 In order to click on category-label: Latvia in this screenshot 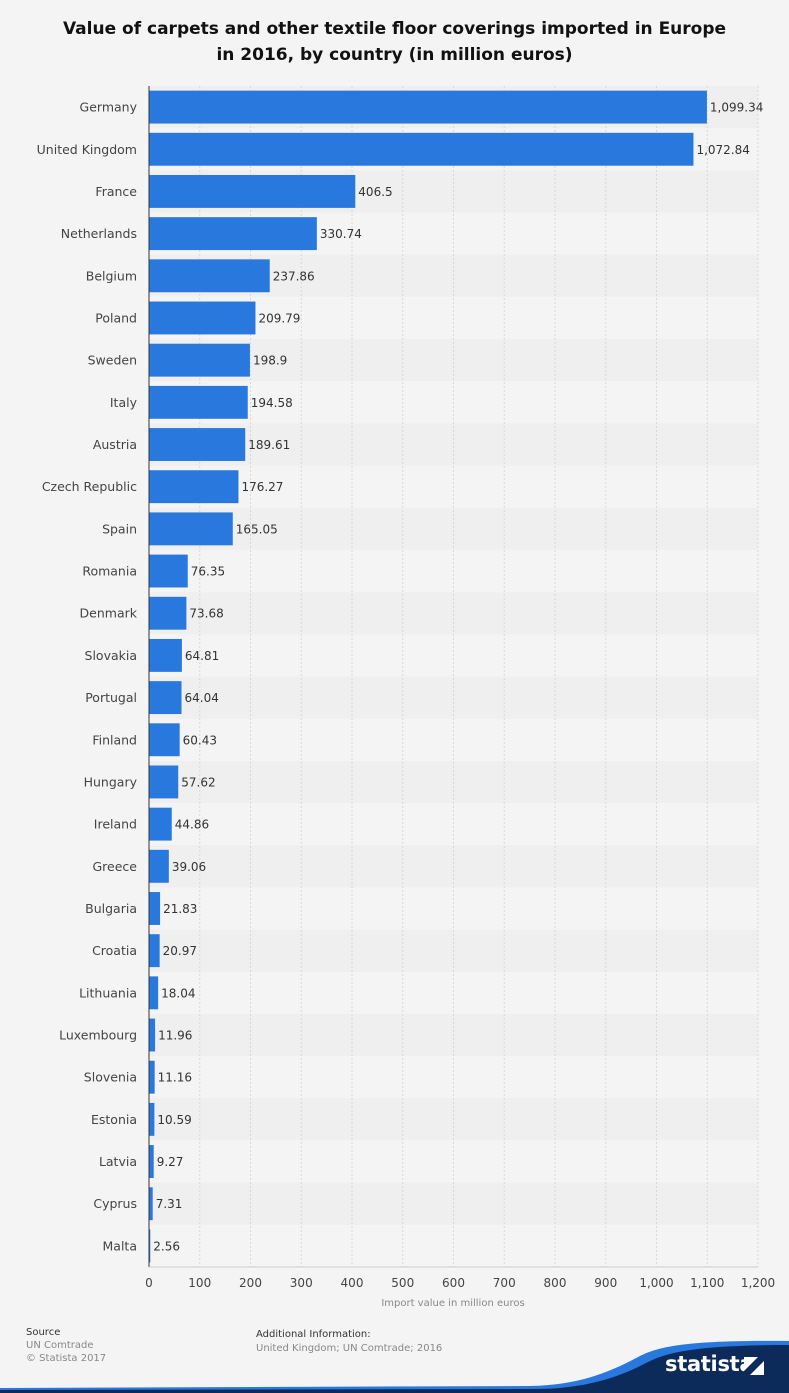, I will do `click(118, 1161)`.